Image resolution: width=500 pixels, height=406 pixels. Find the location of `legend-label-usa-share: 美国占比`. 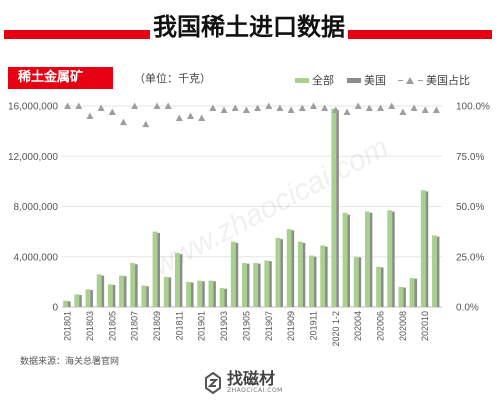

legend-label-usa-share: 美国占比 is located at coordinates (448, 80).